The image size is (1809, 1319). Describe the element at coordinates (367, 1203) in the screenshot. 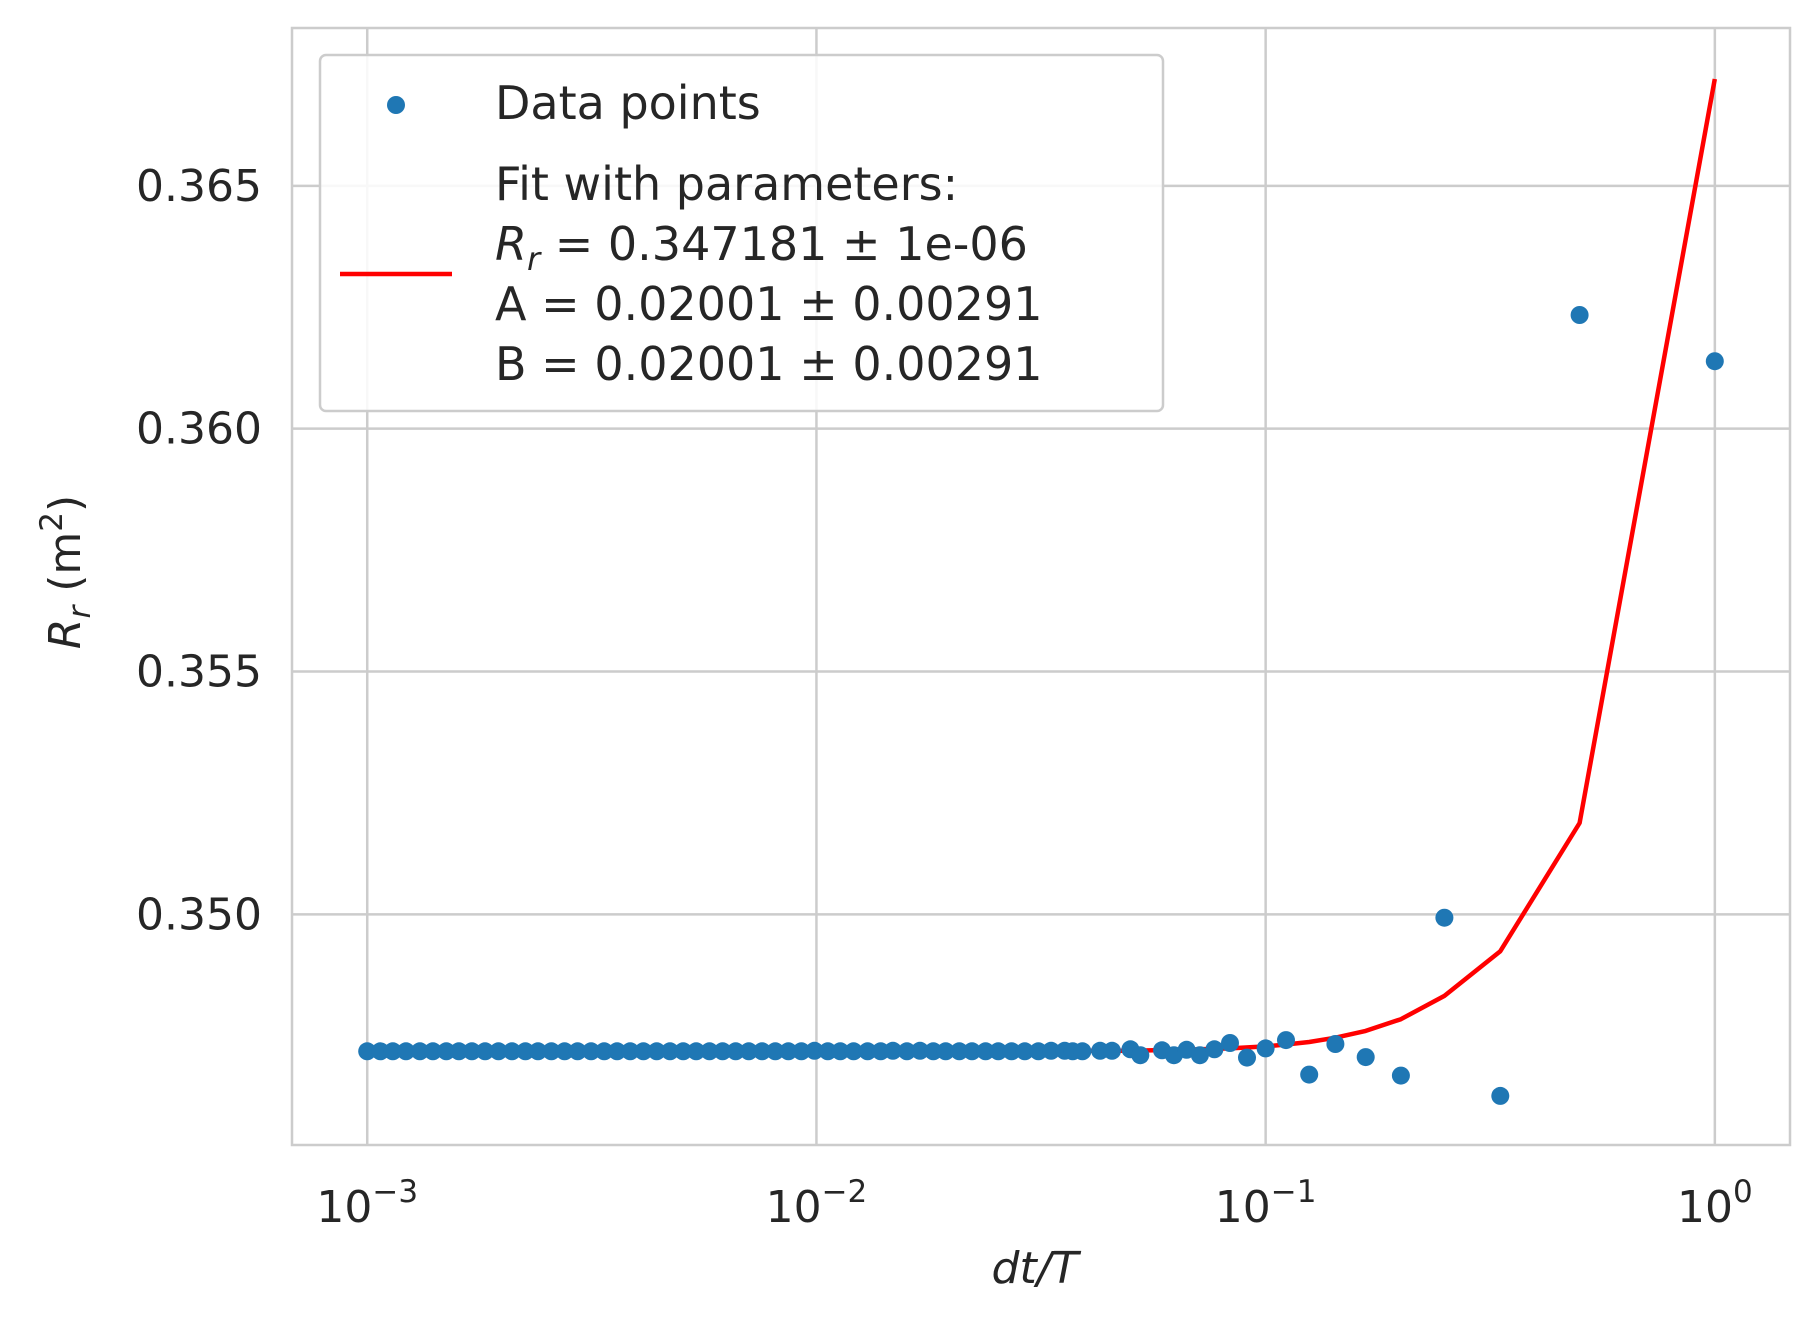

I see `x-tick-label: 10⁻³` at that location.